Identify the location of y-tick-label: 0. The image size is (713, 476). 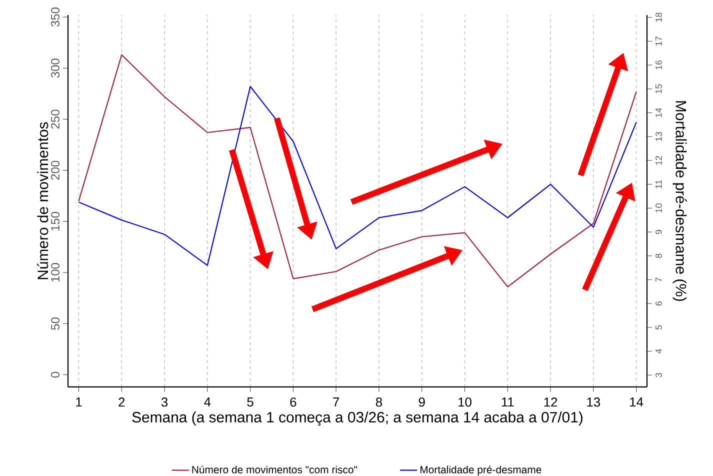
(55, 375).